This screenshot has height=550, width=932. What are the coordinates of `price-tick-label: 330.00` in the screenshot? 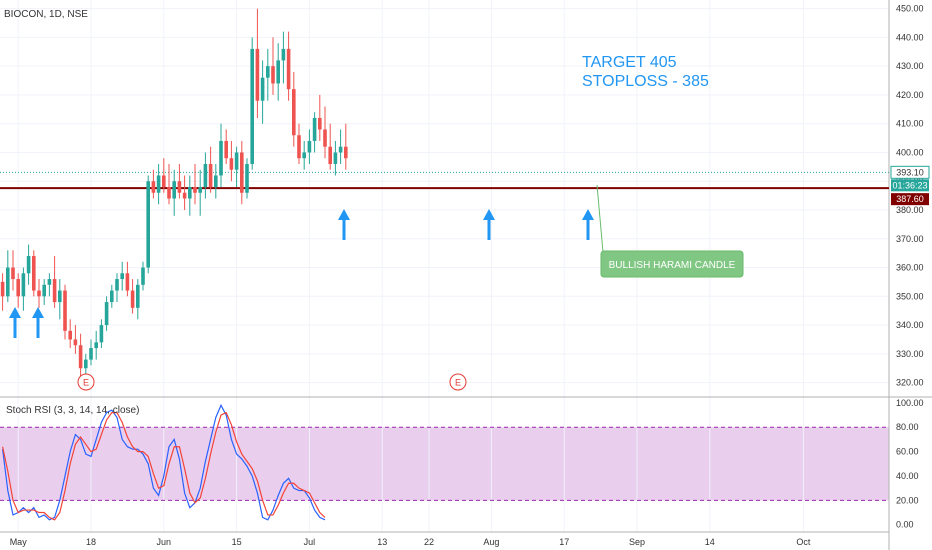 It's located at (910, 354).